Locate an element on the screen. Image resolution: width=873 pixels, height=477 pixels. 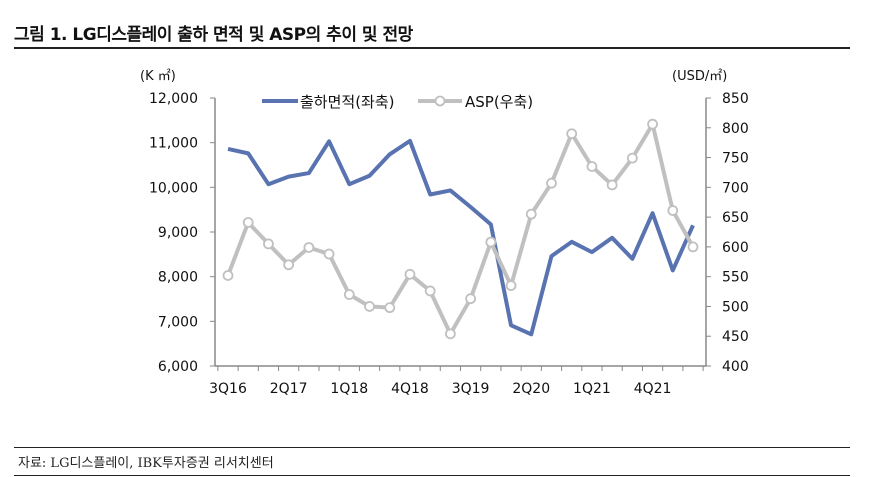
legend-label-asp: ASP(우축) is located at coordinates (499, 102).